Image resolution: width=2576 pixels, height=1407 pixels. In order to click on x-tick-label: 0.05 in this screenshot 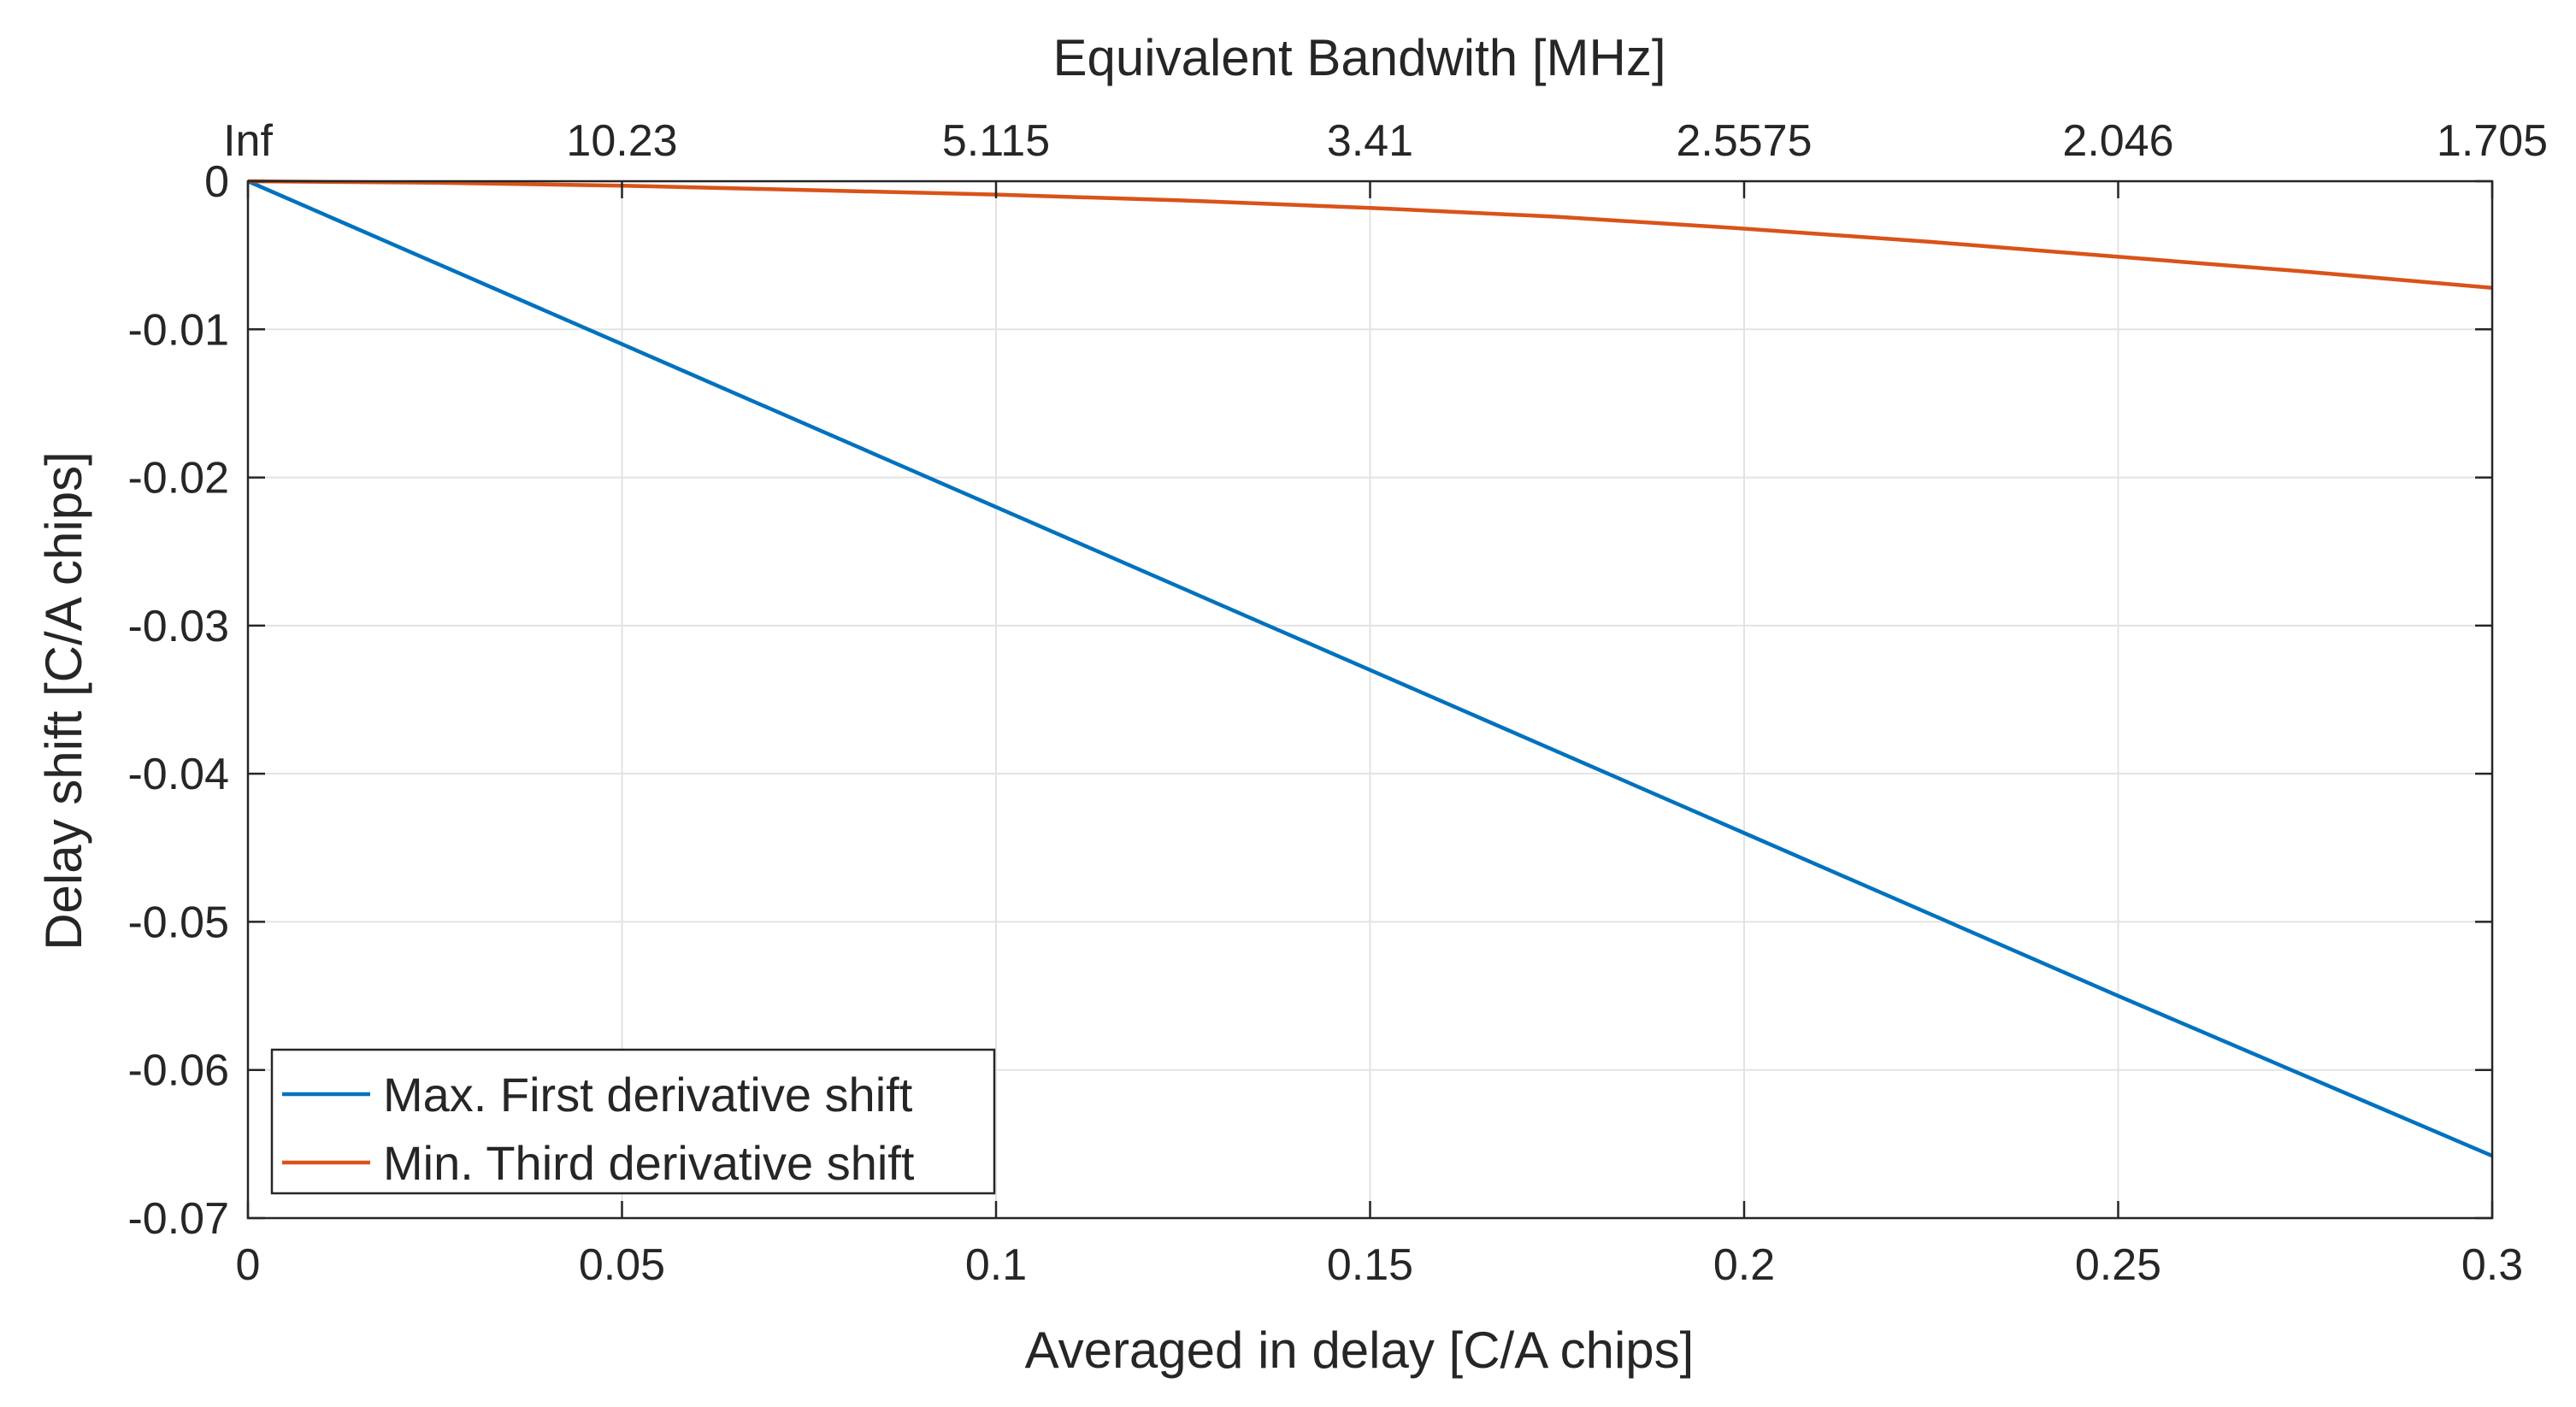, I will do `click(622, 1265)`.